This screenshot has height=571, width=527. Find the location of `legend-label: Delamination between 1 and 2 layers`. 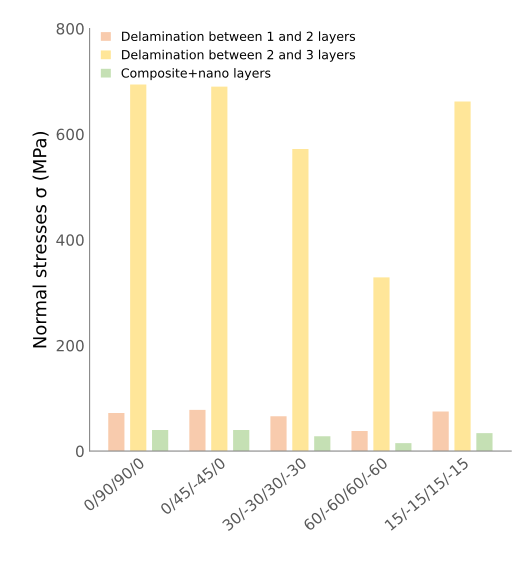

legend-label: Delamination between 1 and 2 layers is located at coordinates (239, 37).